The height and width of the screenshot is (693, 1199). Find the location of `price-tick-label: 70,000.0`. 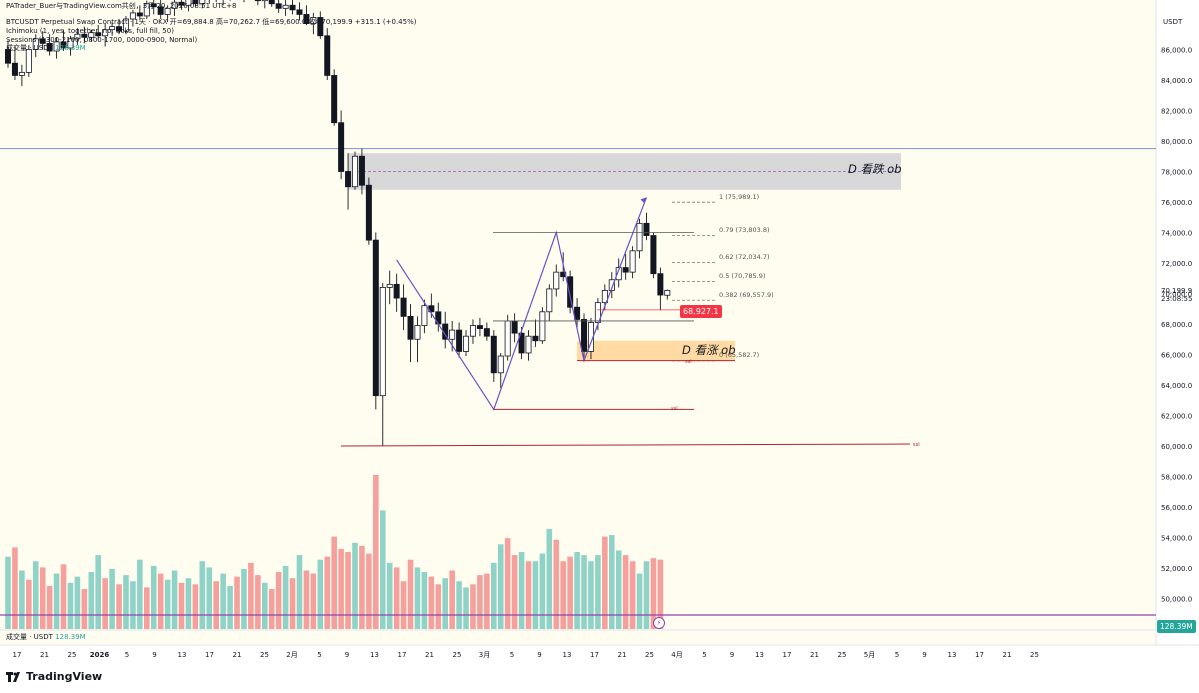

price-tick-label: 70,000.0 is located at coordinates (1176, 295).